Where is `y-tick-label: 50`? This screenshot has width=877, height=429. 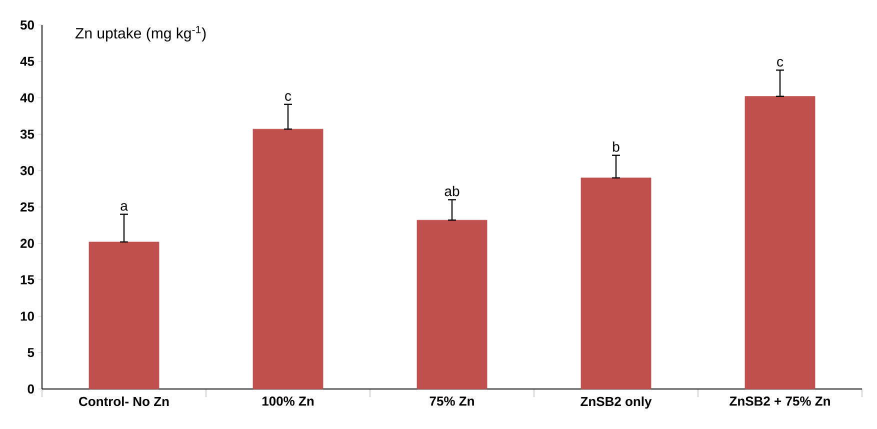 y-tick-label: 50 is located at coordinates (27, 25).